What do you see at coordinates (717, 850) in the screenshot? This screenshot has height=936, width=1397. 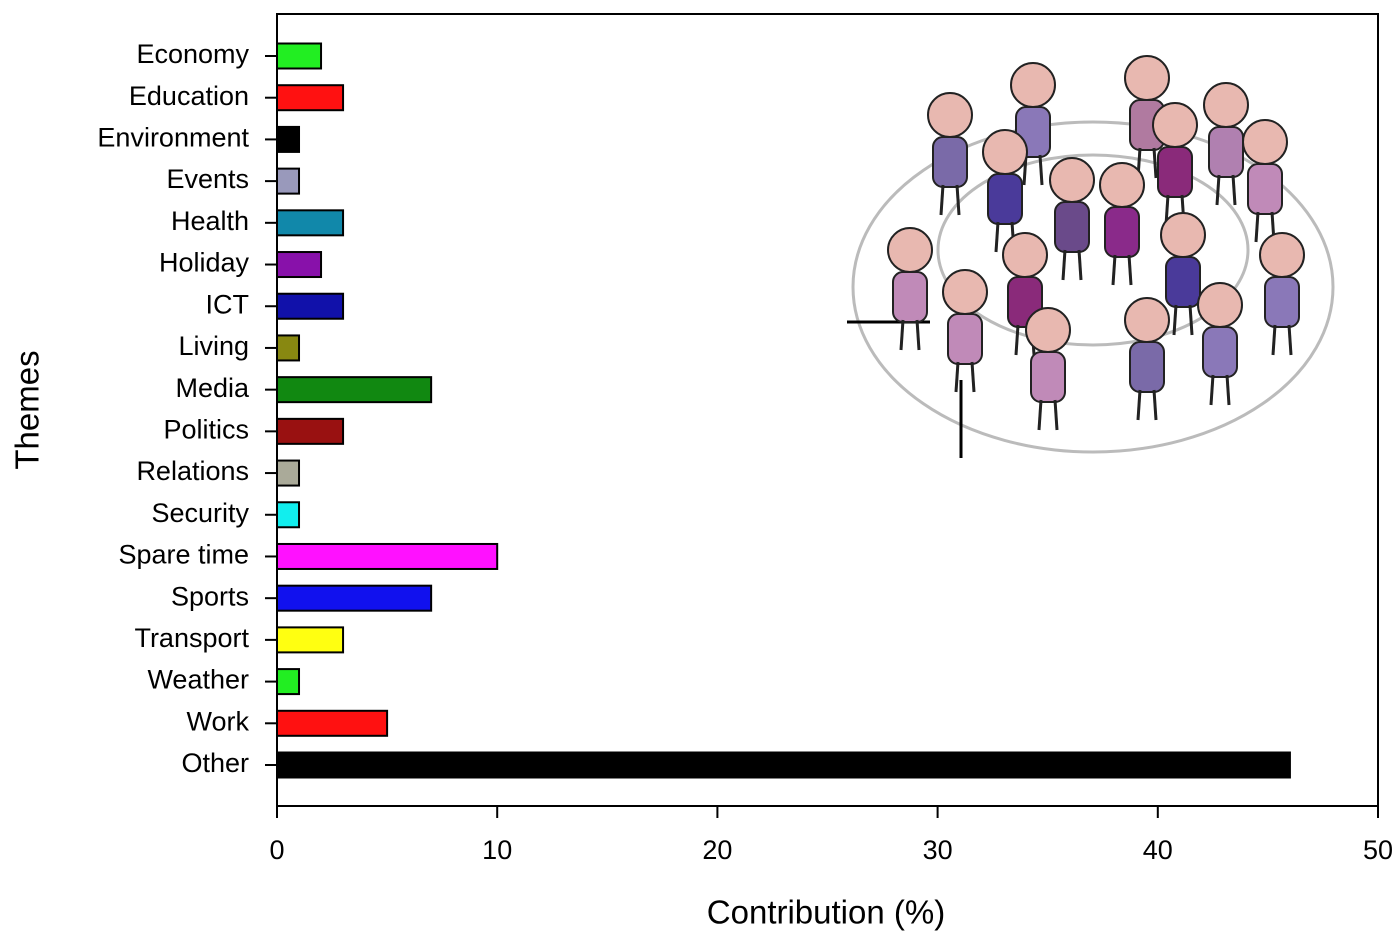 I see `x-tick-label: 20` at bounding box center [717, 850].